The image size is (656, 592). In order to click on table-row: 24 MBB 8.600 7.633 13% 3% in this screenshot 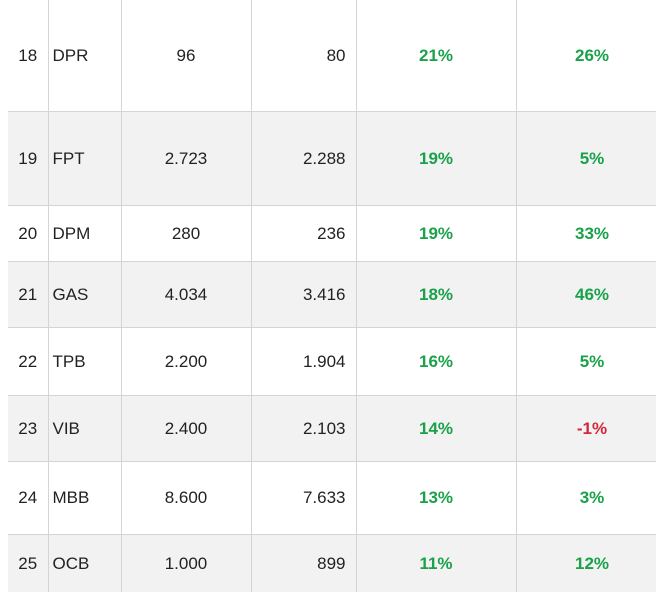, I will do `click(332, 498)`.